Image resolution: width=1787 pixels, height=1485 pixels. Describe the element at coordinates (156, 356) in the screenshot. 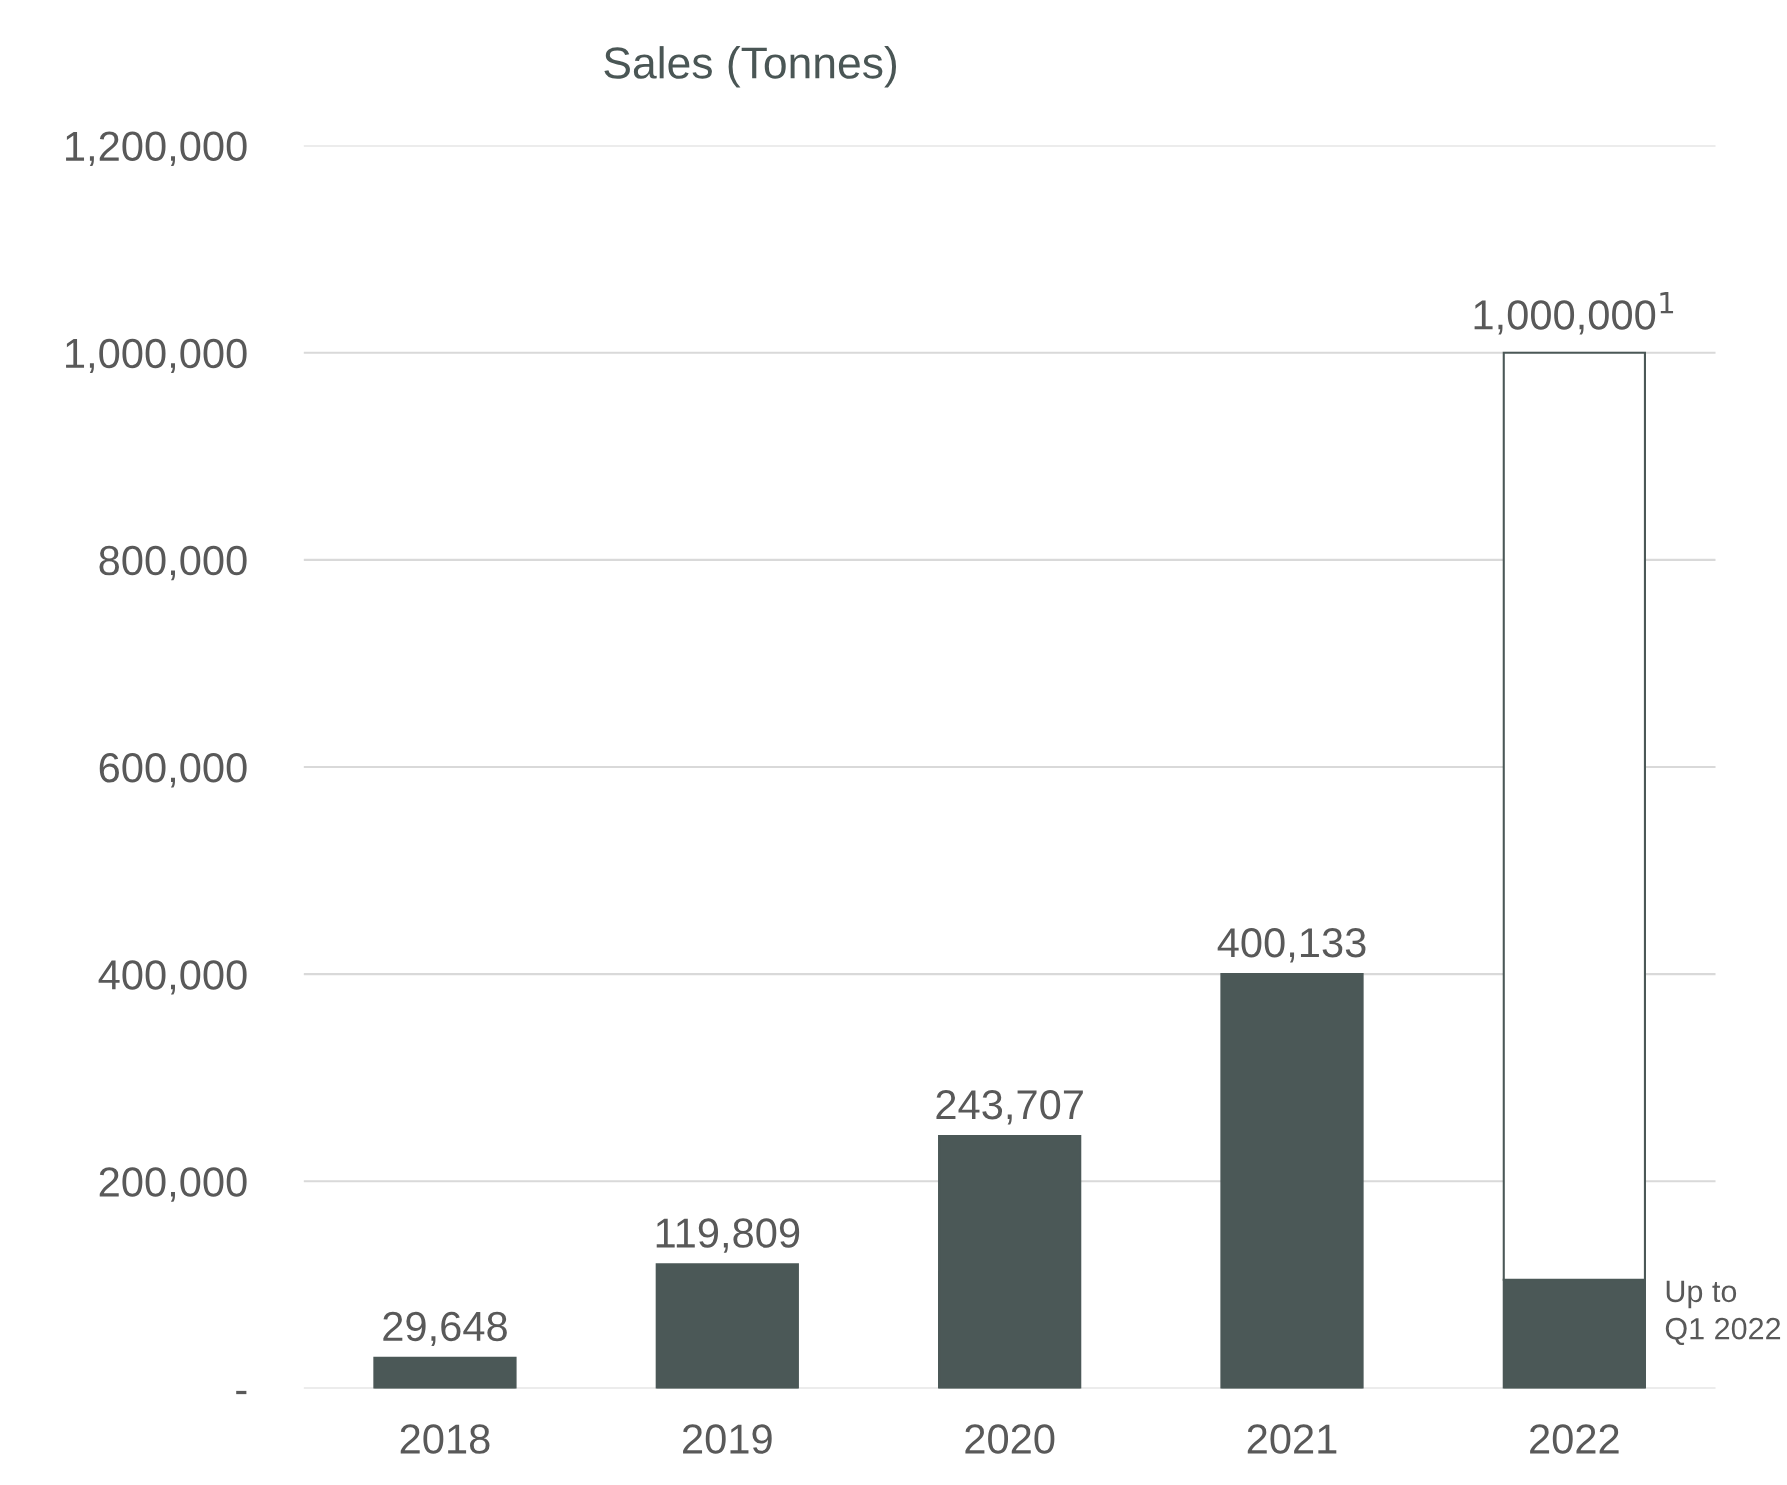

I see `y-tick-label: 1,000,000` at that location.